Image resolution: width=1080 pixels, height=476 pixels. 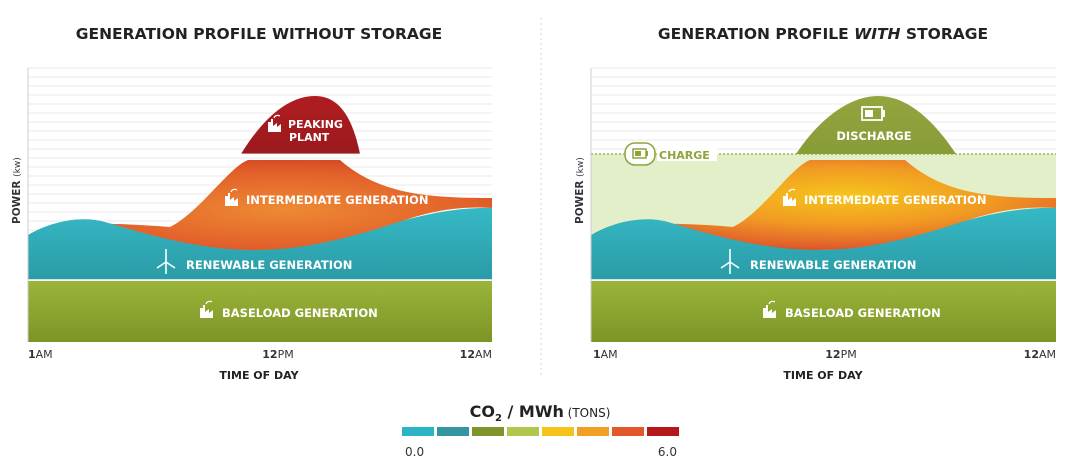 What do you see at coordinates (17, 190) in the screenshot?
I see `left-y-axis-label: POWER (kw)` at bounding box center [17, 190].